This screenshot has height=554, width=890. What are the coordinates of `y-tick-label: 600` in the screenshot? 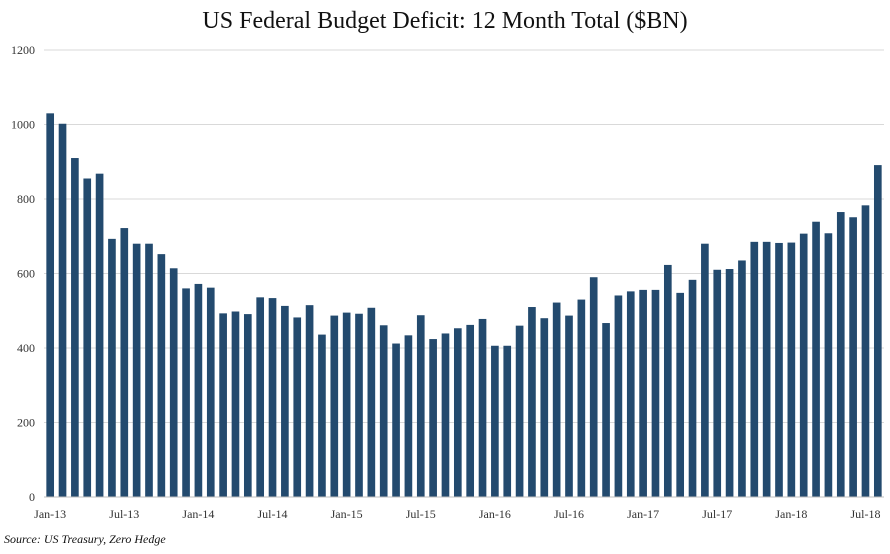 It's located at (26, 274).